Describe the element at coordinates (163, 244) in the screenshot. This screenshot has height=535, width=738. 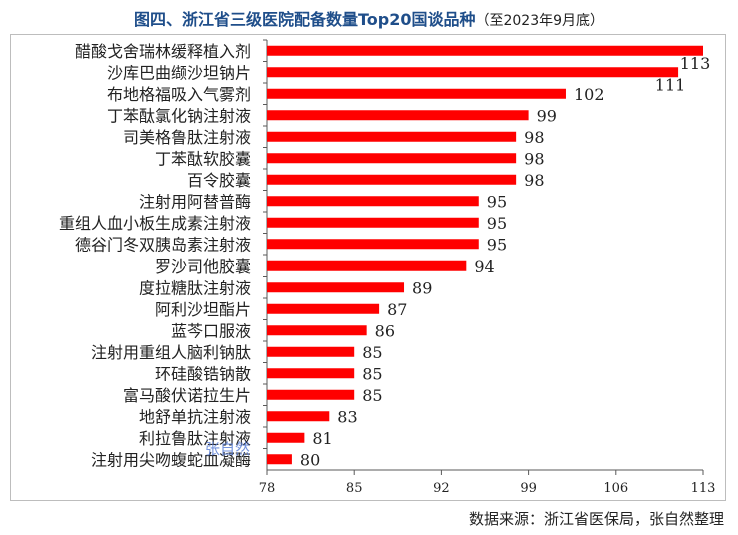
I see `category-label: 德谷门冬双胰岛素注射液` at that location.